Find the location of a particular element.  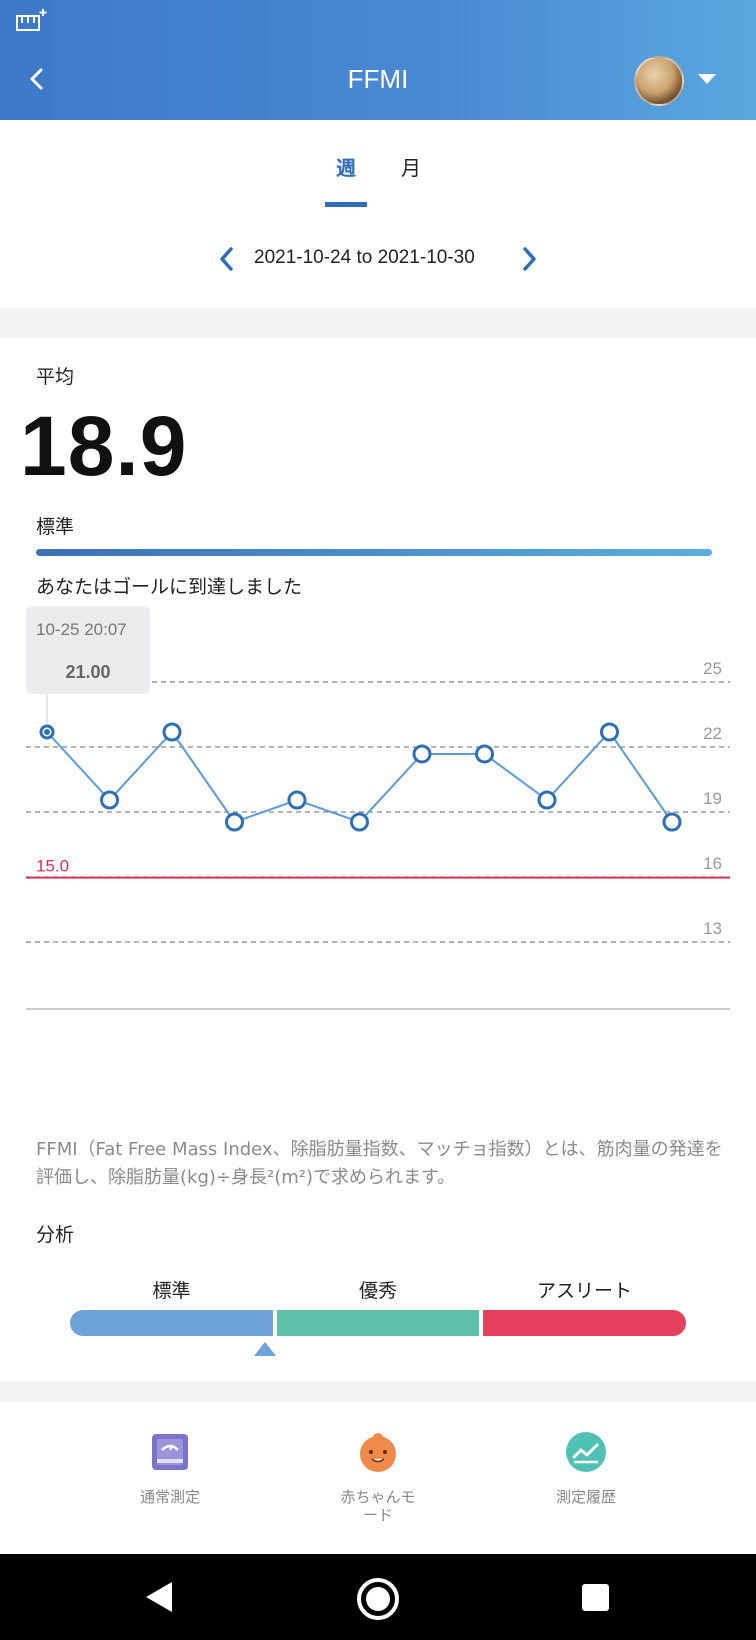

nav-baby-label-line1: 赤ちゃんモ is located at coordinates (378, 1497).